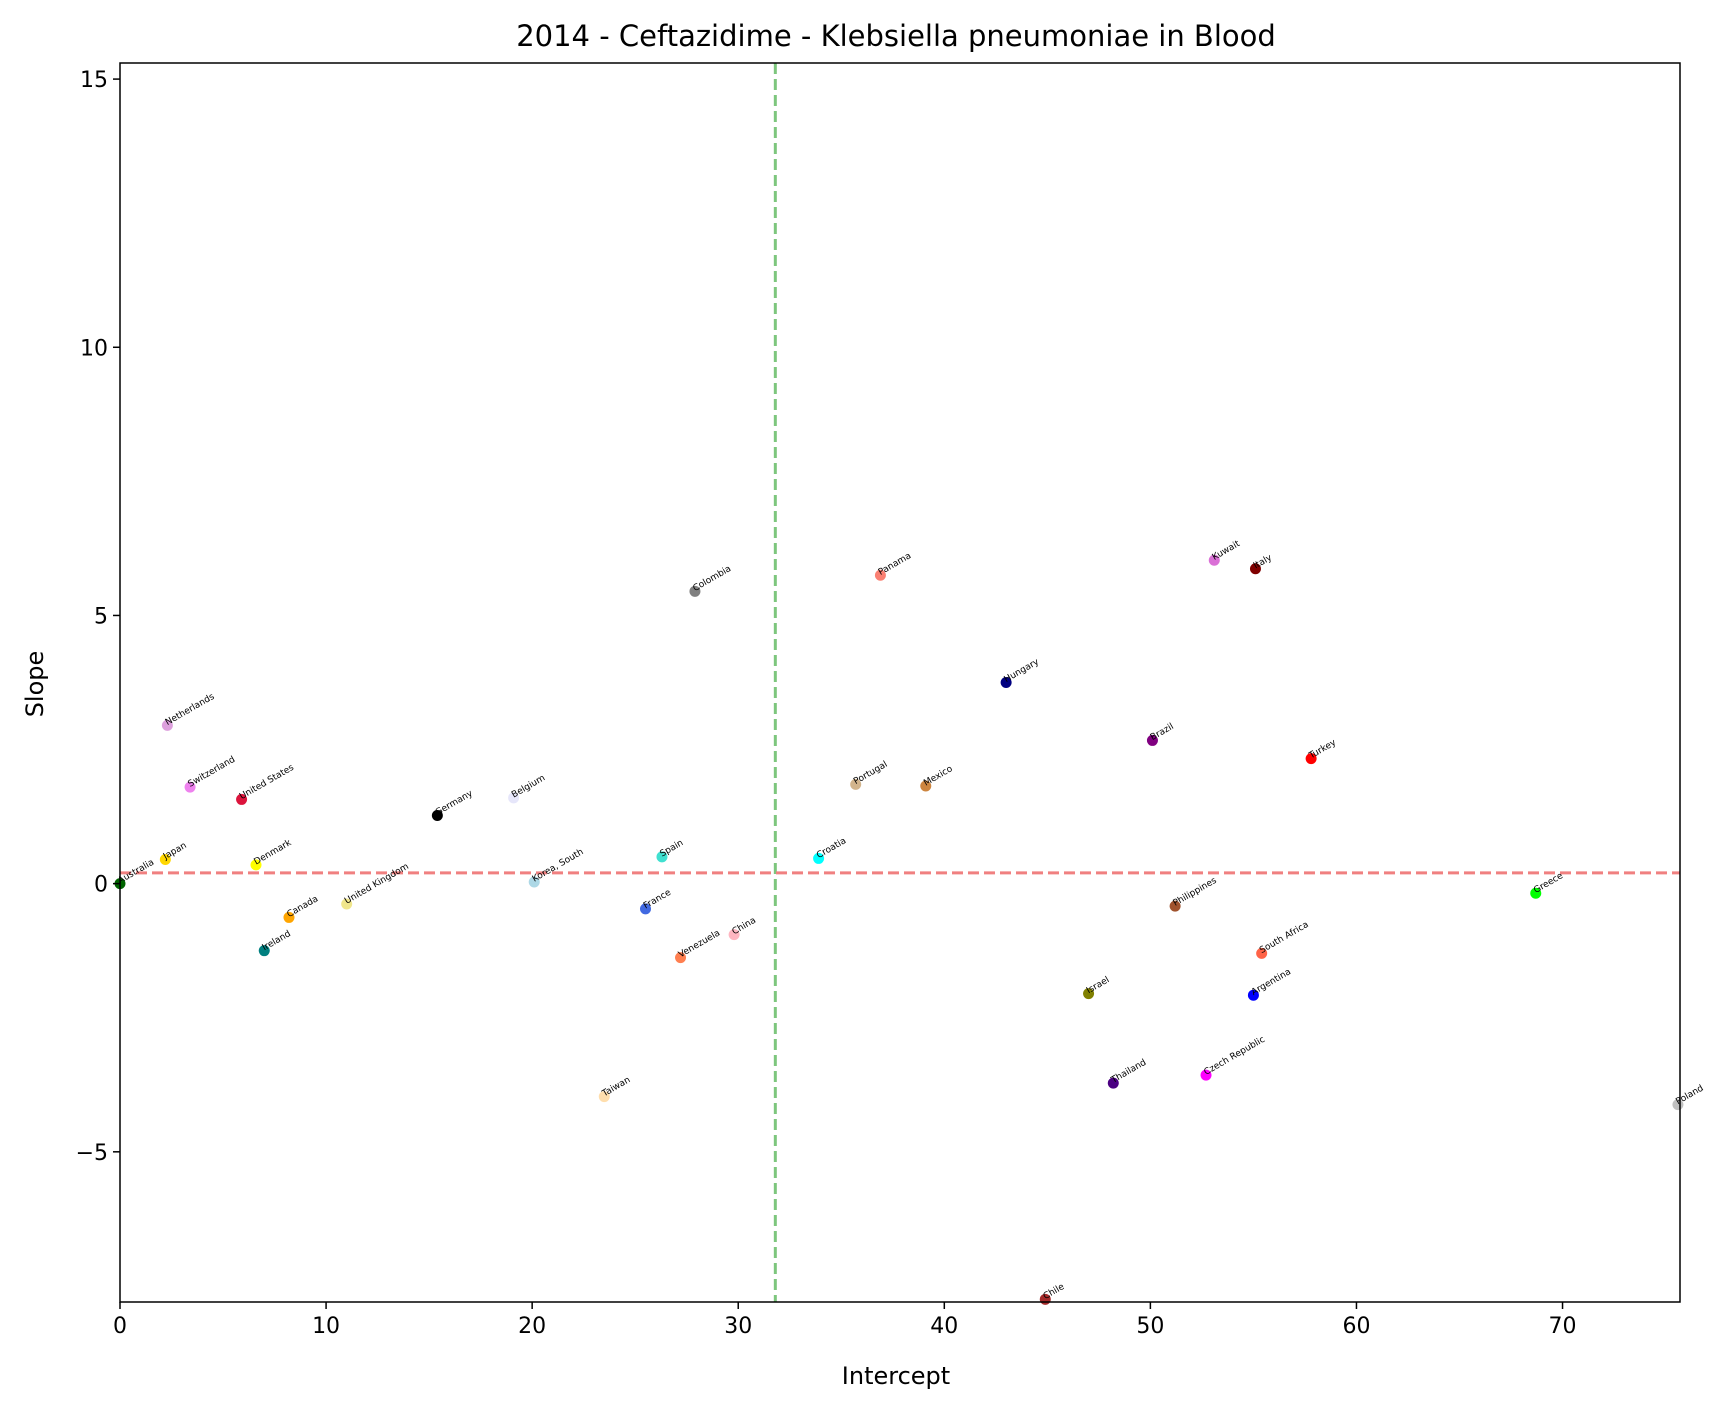 The height and width of the screenshot is (1401, 1725). Describe the element at coordinates (326, 1326) in the screenshot. I see `x-tick-label: 10` at that location.